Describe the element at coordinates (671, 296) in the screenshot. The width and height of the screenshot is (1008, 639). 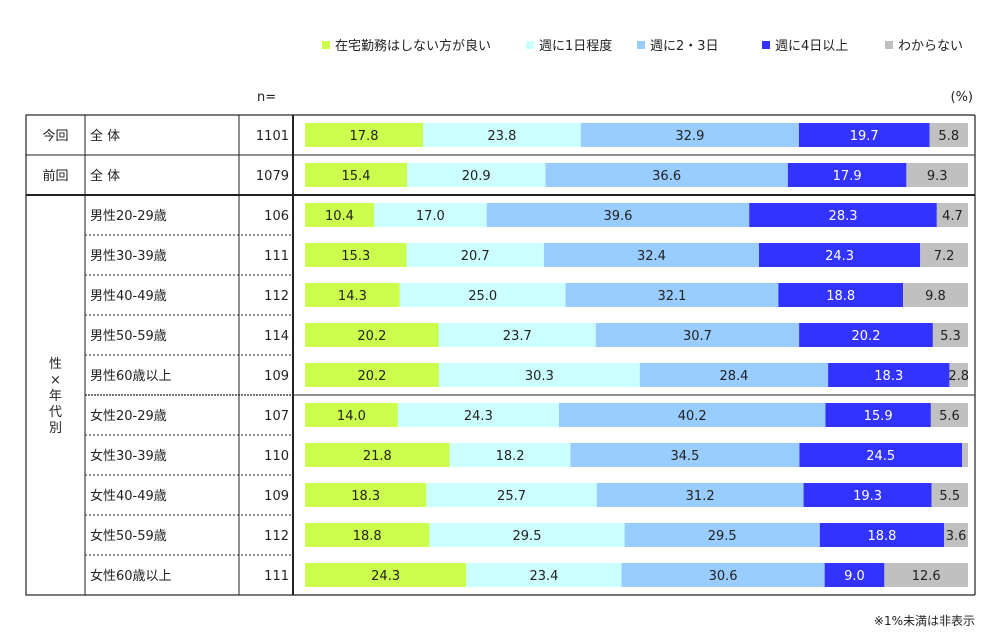
I see `data-label: 32.1` at that location.